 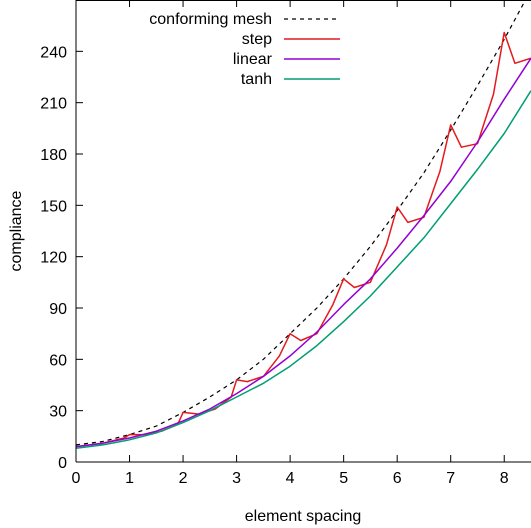 What do you see at coordinates (53, 206) in the screenshot?
I see `y-tick-label: 150` at bounding box center [53, 206].